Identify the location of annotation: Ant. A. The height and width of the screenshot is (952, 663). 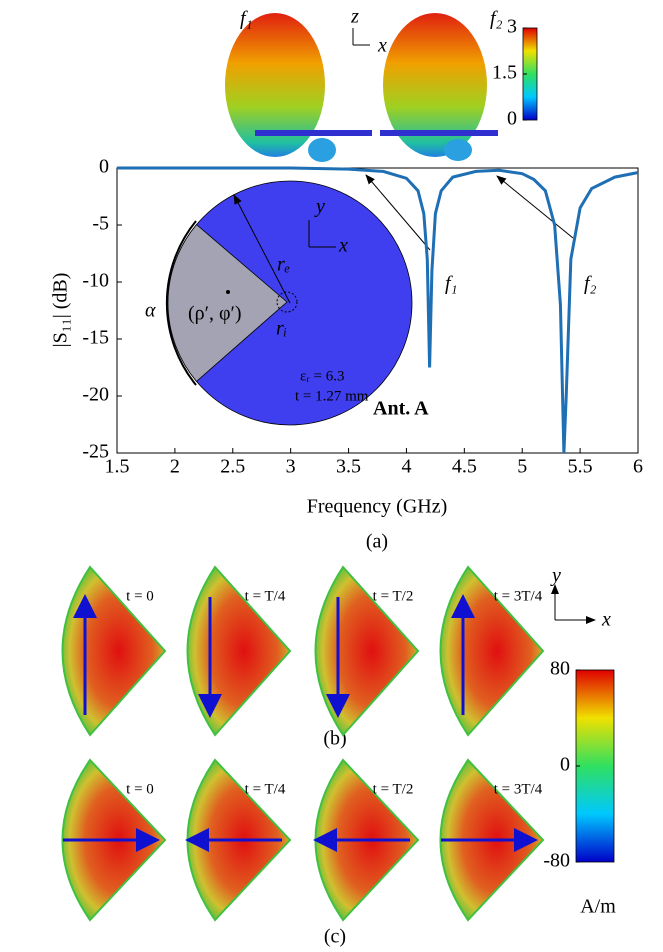
(401, 409).